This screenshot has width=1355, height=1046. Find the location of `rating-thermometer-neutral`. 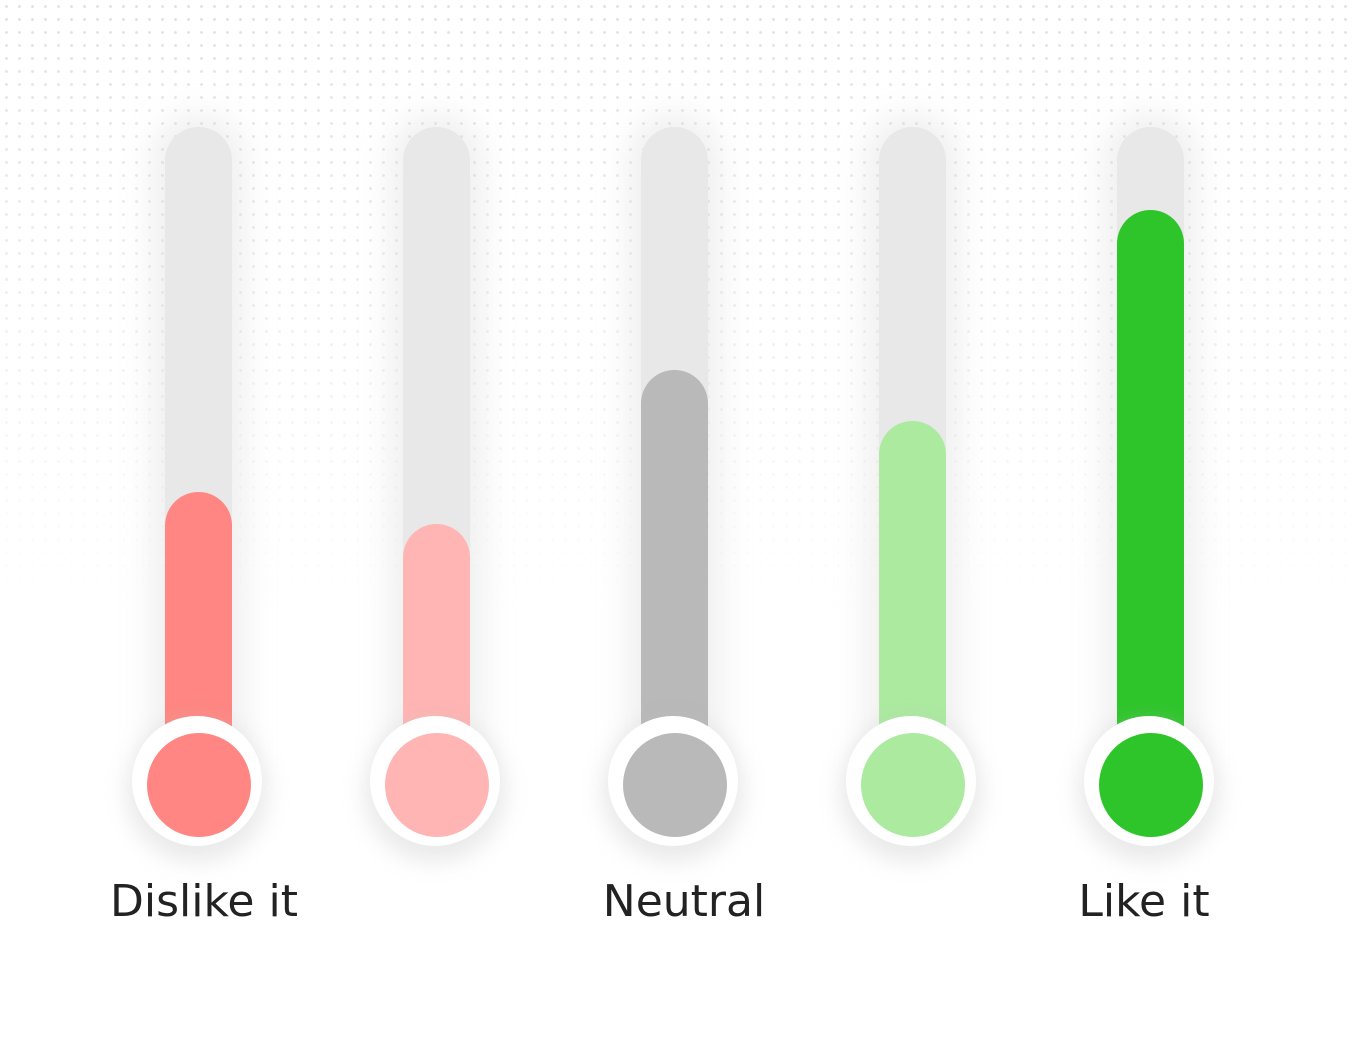

rating-thermometer-neutral is located at coordinates (674, 430).